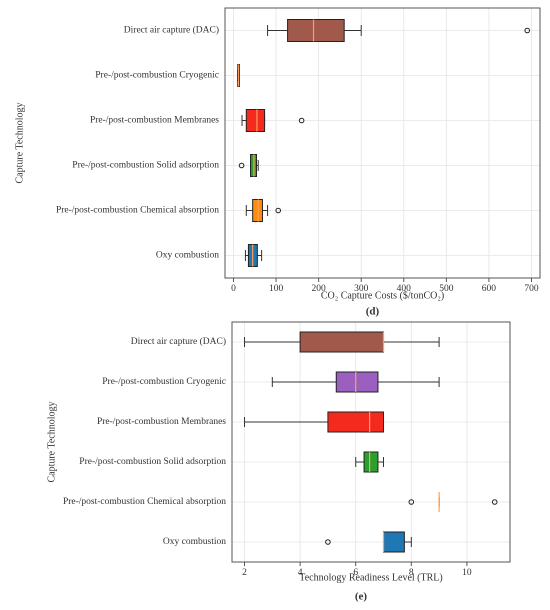 This screenshot has height=610, width=550. Describe the element at coordinates (300, 573) in the screenshot. I see `x-tick-label: 4` at that location.